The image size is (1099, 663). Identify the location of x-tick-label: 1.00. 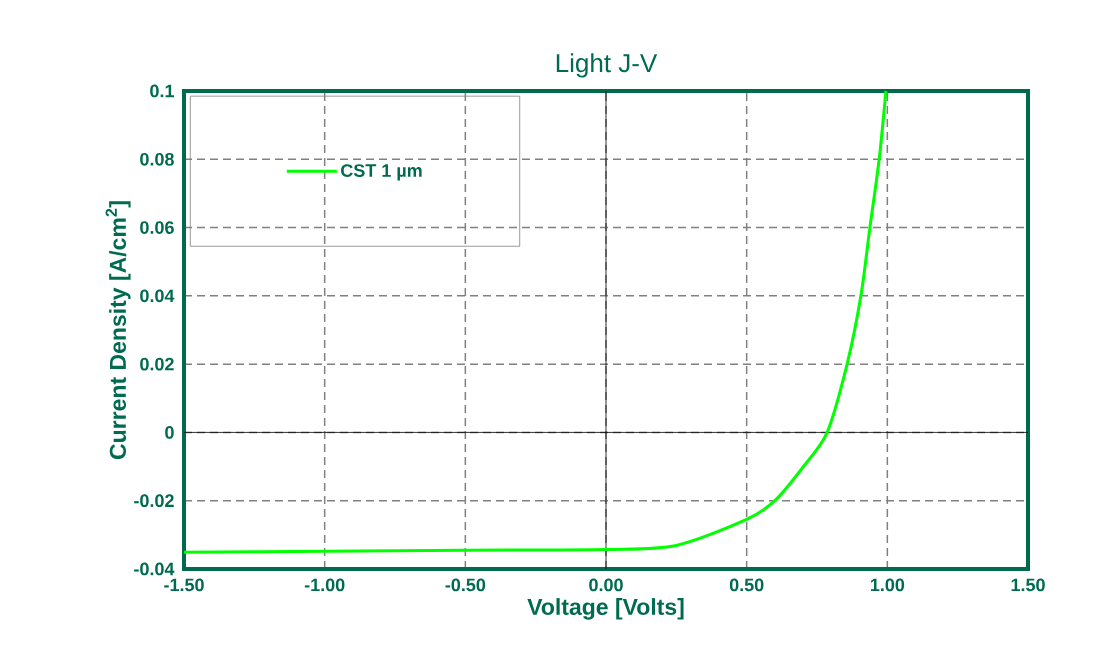
(887, 585).